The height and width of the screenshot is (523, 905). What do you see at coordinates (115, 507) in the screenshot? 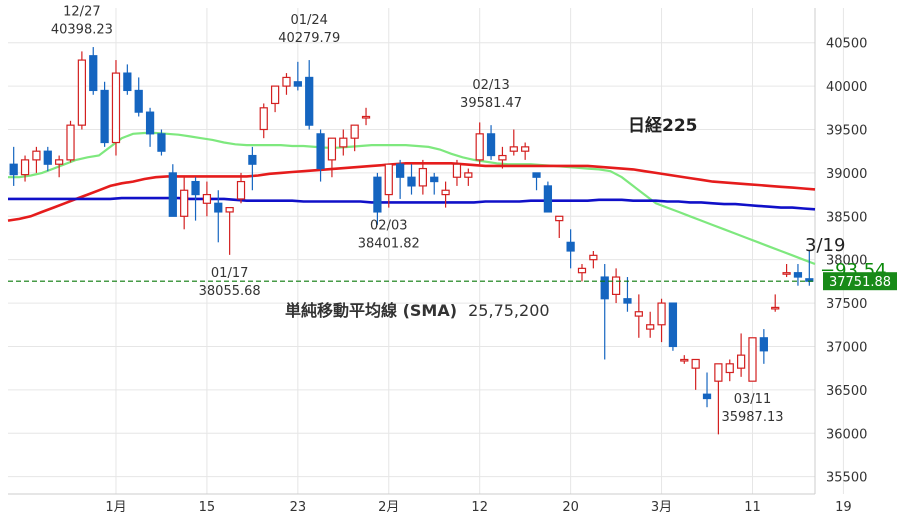
I see `x-tick-label: 1月` at bounding box center [115, 507].